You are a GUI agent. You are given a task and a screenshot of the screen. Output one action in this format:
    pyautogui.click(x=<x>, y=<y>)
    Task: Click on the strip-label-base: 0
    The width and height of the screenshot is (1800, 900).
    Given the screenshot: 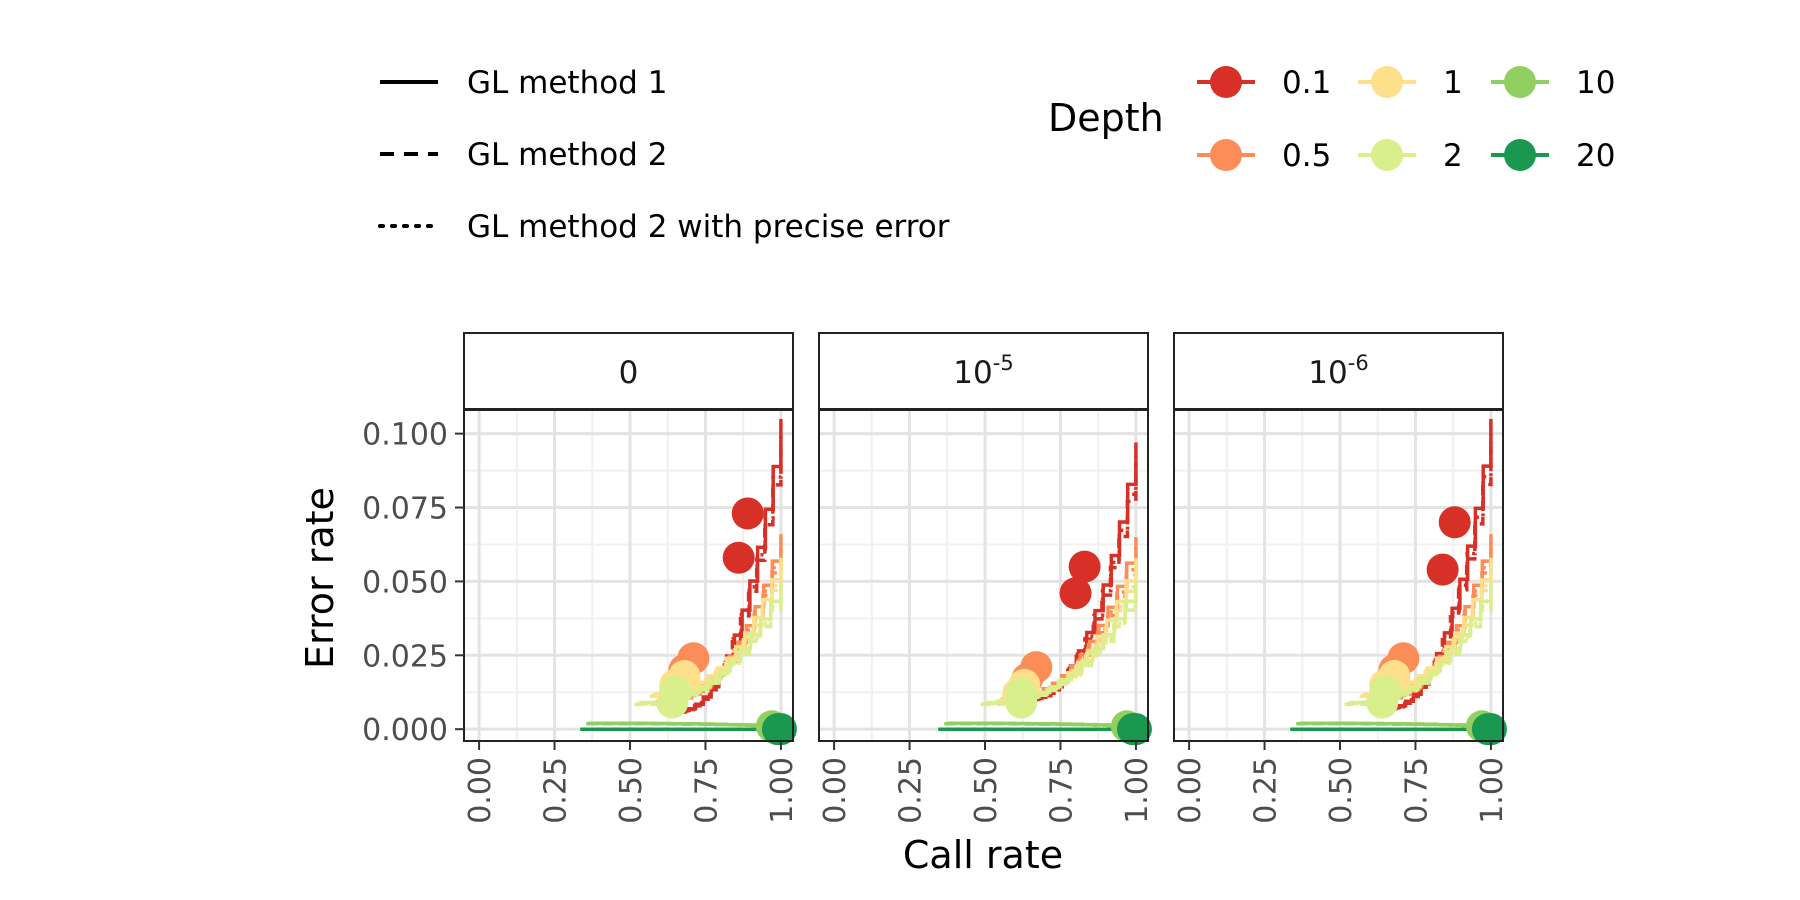 What is the action you would take?
    pyautogui.click(x=629, y=373)
    